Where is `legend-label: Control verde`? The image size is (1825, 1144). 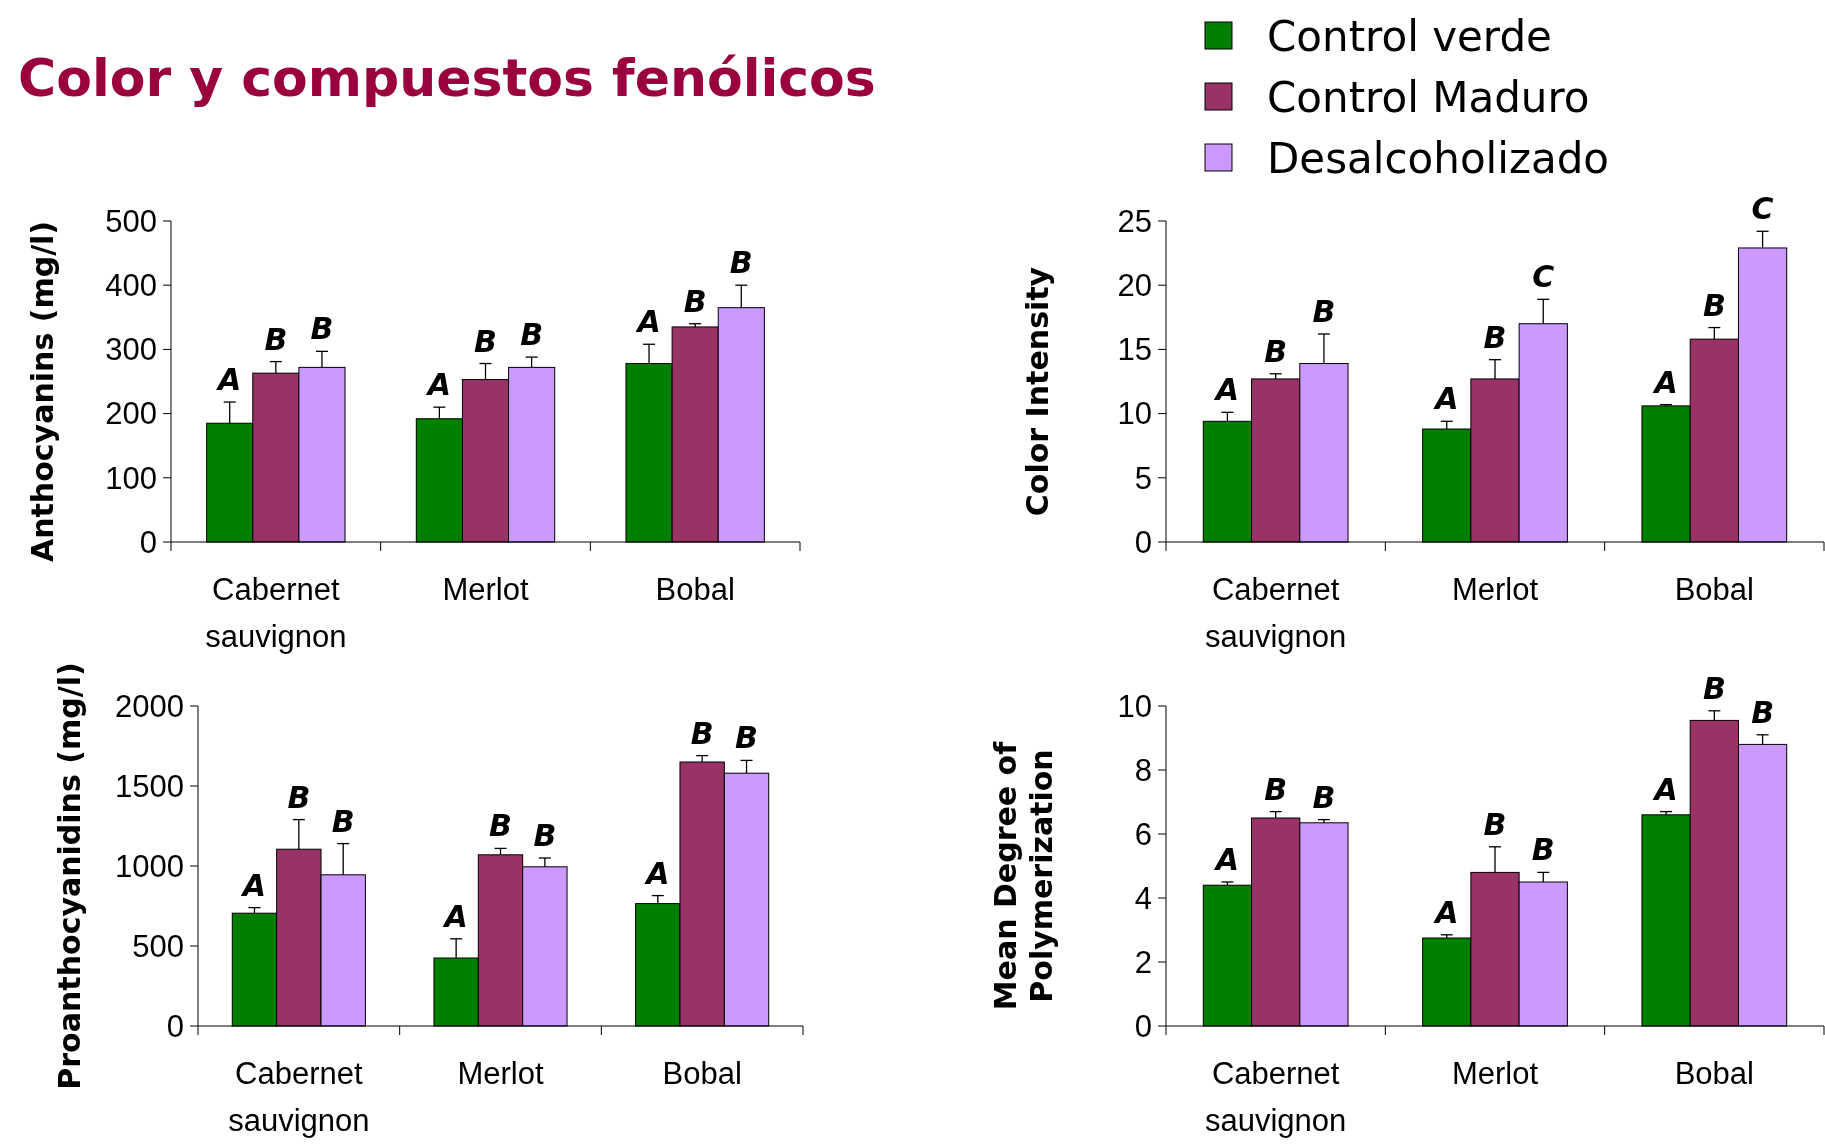 legend-label: Control verde is located at coordinates (1409, 36).